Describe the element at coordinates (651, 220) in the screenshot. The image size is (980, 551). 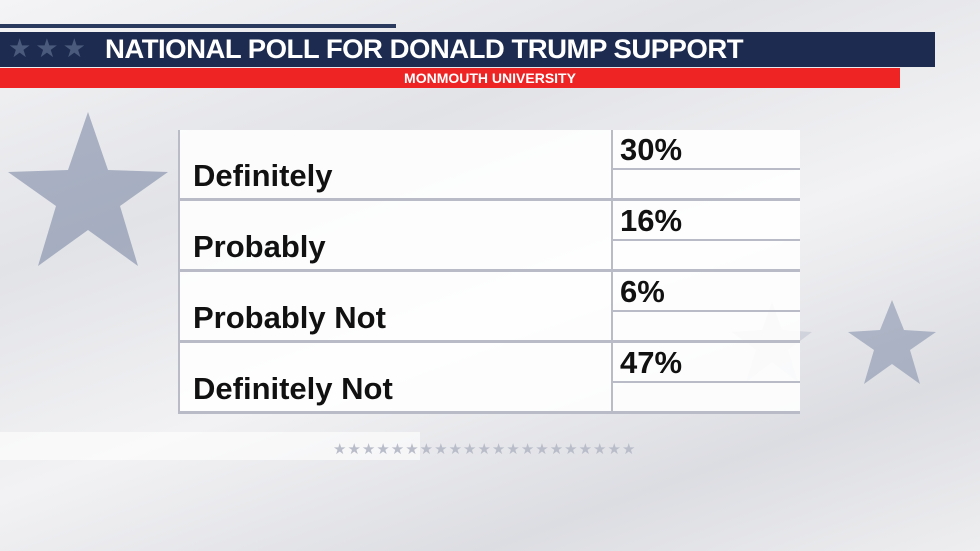
I see `row-value: 16%` at that location.